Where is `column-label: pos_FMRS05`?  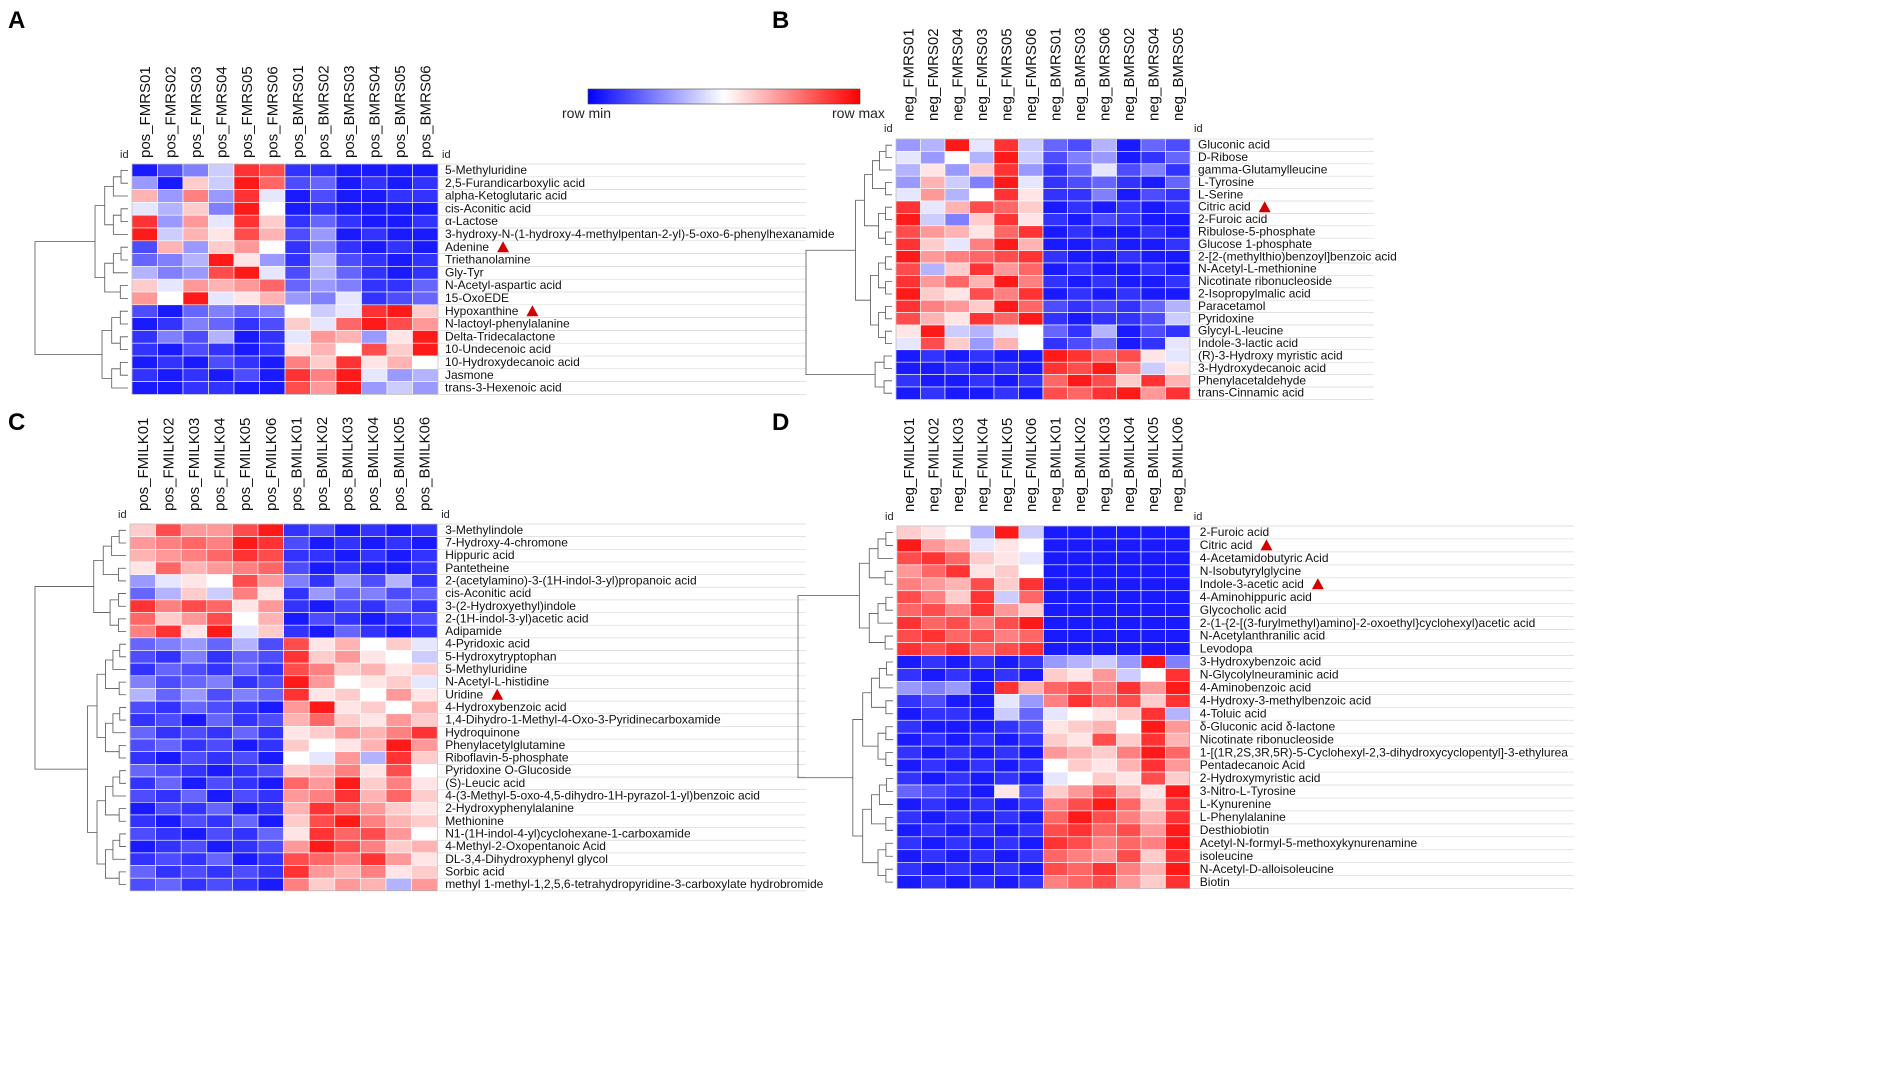
column-label: pos_FMRS05 is located at coordinates (247, 112).